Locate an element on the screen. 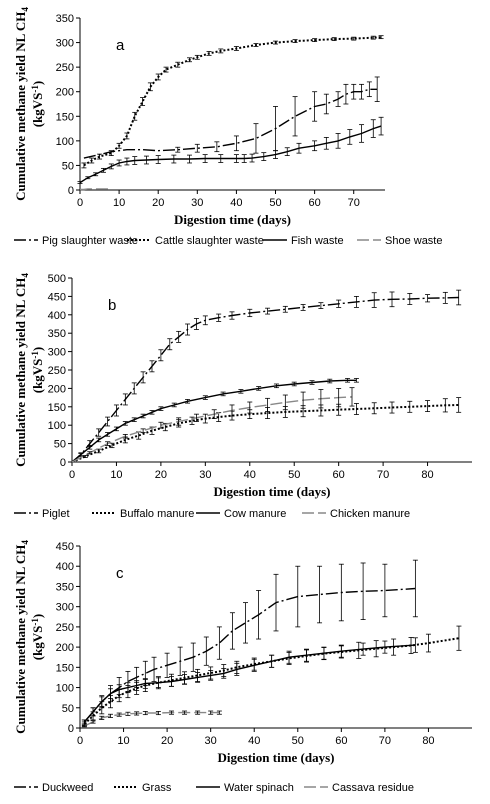  series-duckweed is located at coordinates (249, 642).